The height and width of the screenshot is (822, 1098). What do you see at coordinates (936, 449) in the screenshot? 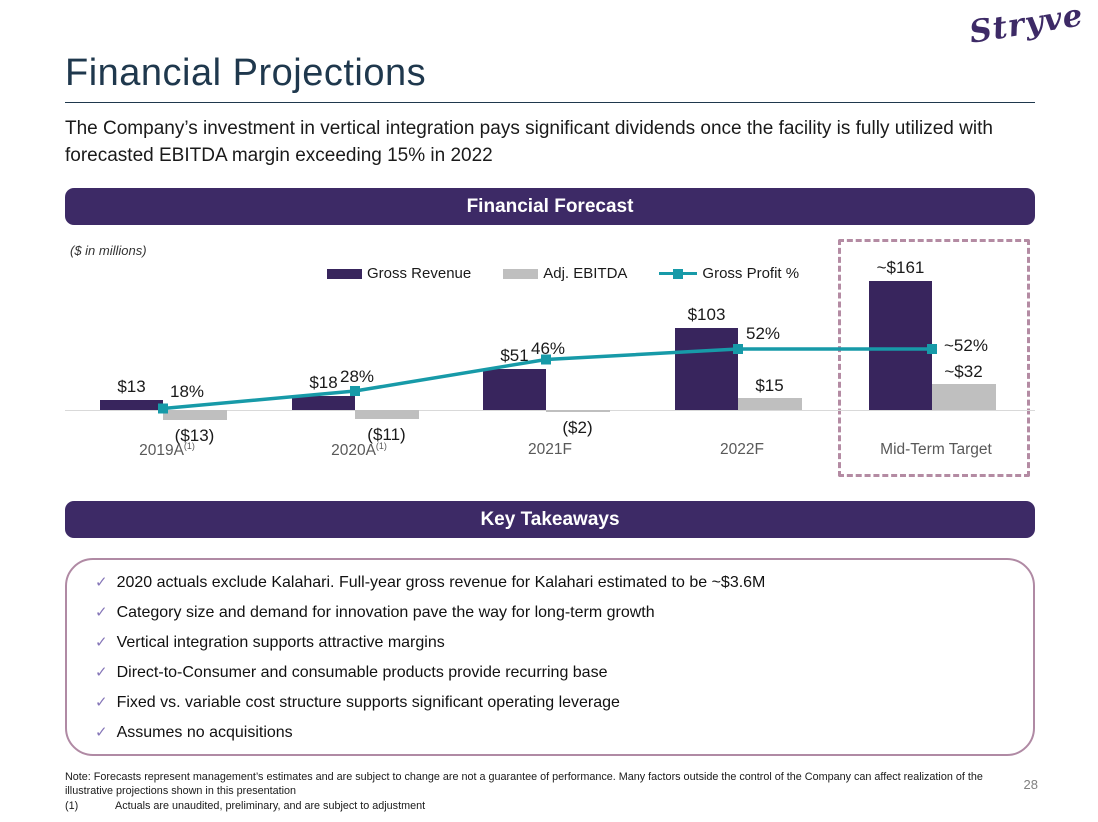
I see `x-axis-label: Mid-Term Target` at bounding box center [936, 449].